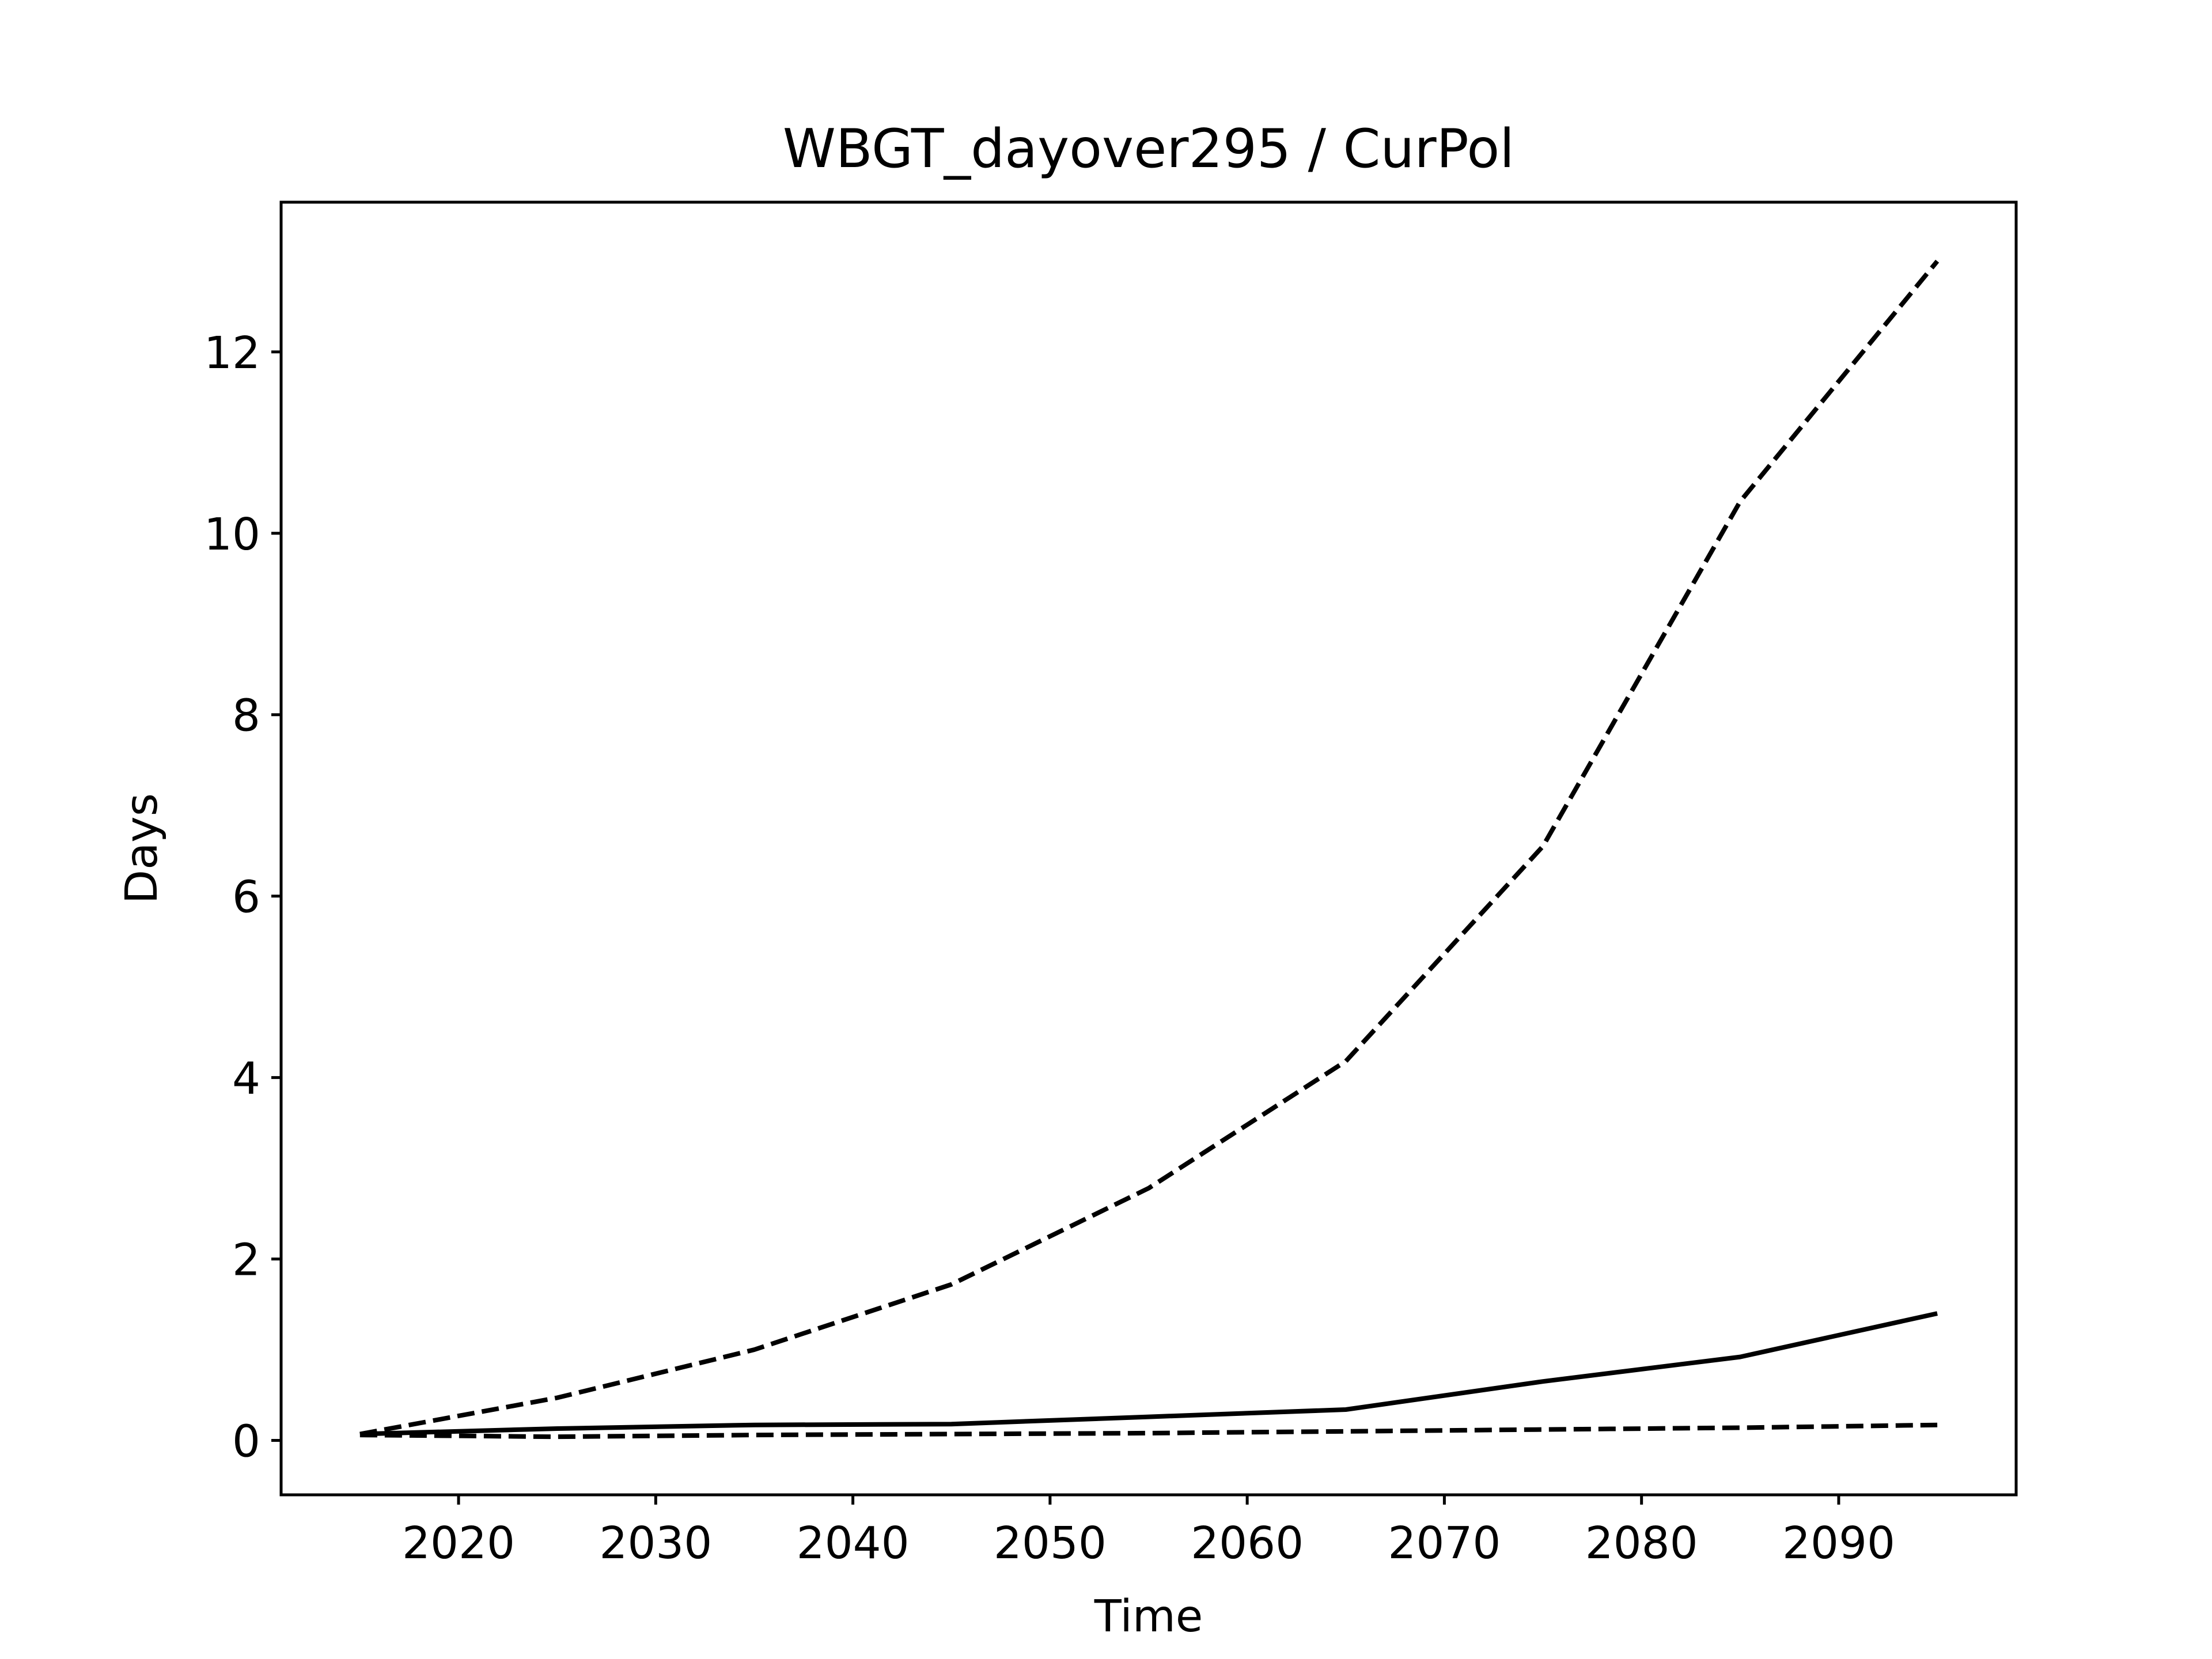 This screenshot has width=2212, height=1659. What do you see at coordinates (458, 1543) in the screenshot?
I see `x-tick-label: 2020` at bounding box center [458, 1543].